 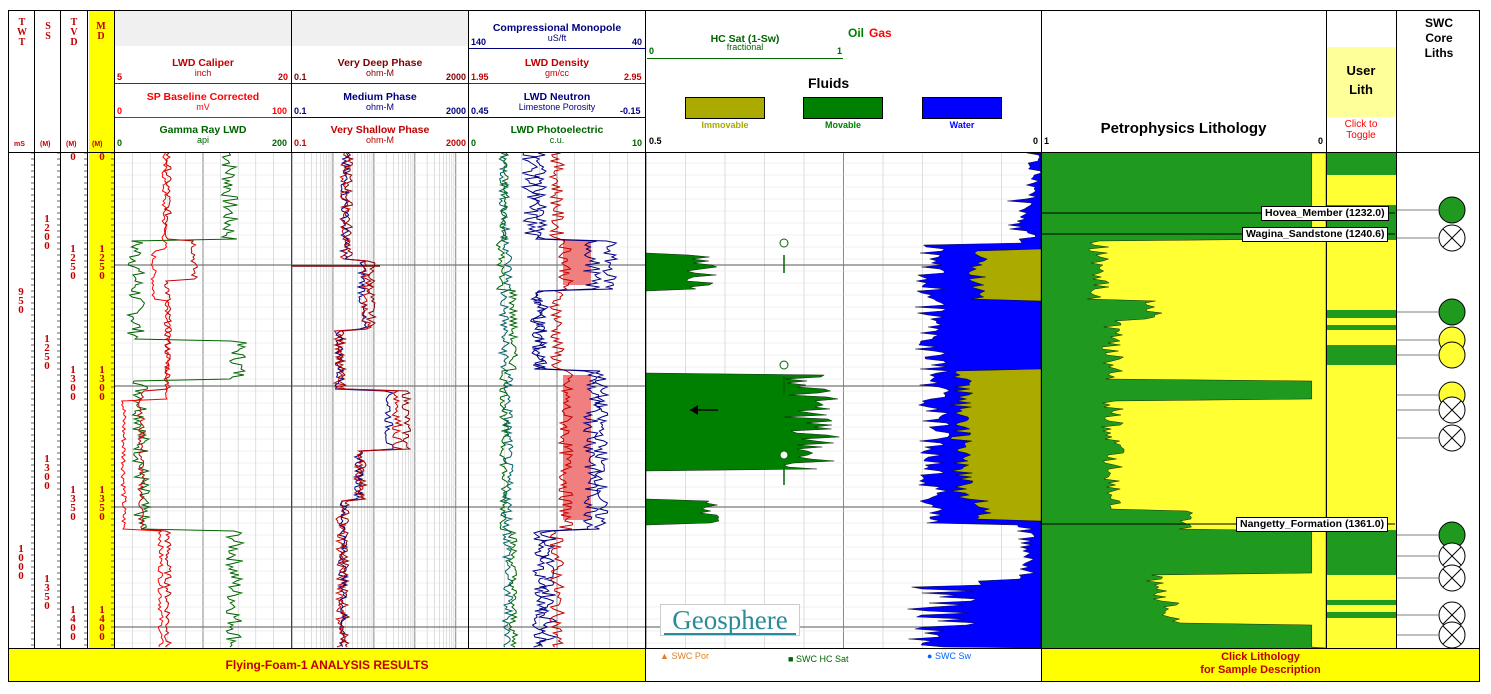 What do you see at coordinates (379, 73) in the screenshot?
I see `vdp-unit: ohm-M` at bounding box center [379, 73].